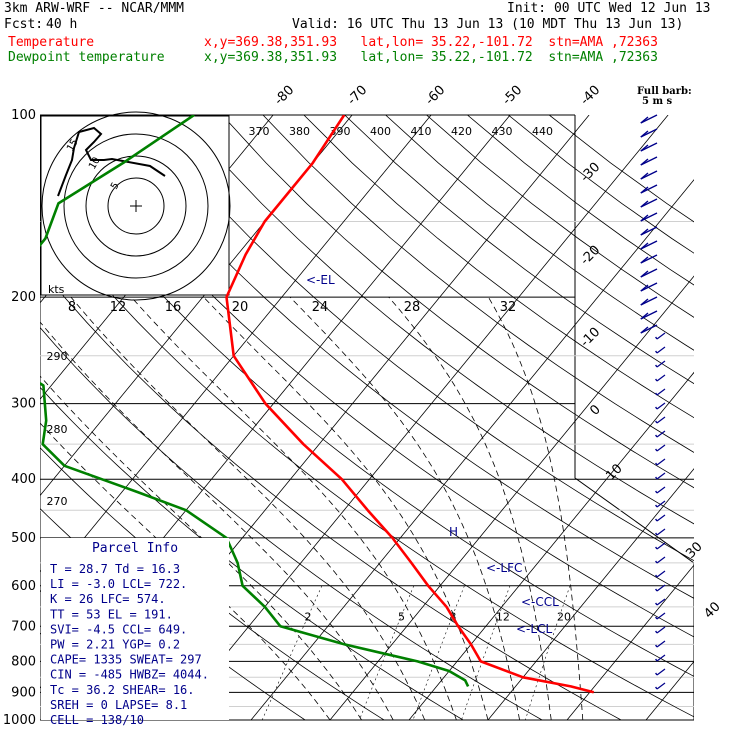  What do you see at coordinates (534, 629) in the screenshot?
I see `sounding-annotation: <-LCL` at bounding box center [534, 629].